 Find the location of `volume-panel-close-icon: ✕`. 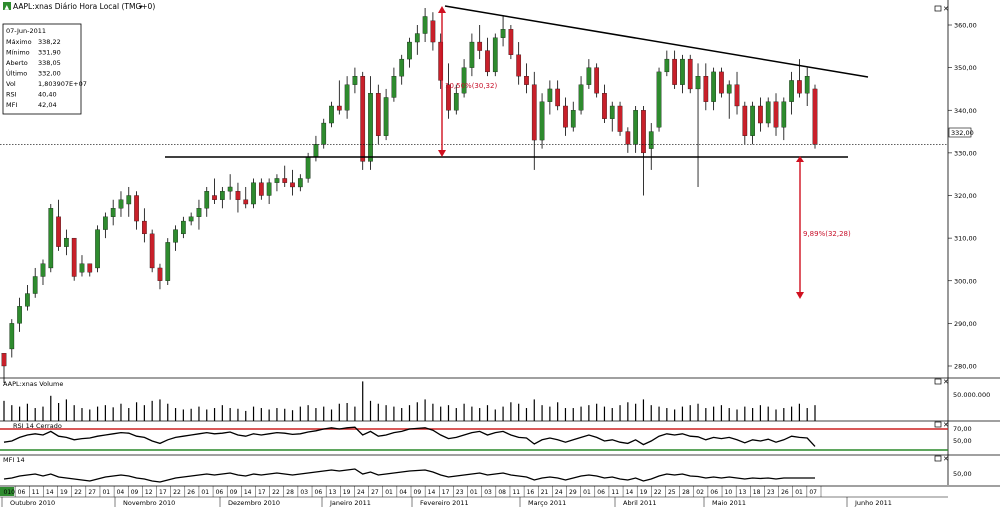

volume-panel-close-icon: ✕ is located at coordinates (946, 382).